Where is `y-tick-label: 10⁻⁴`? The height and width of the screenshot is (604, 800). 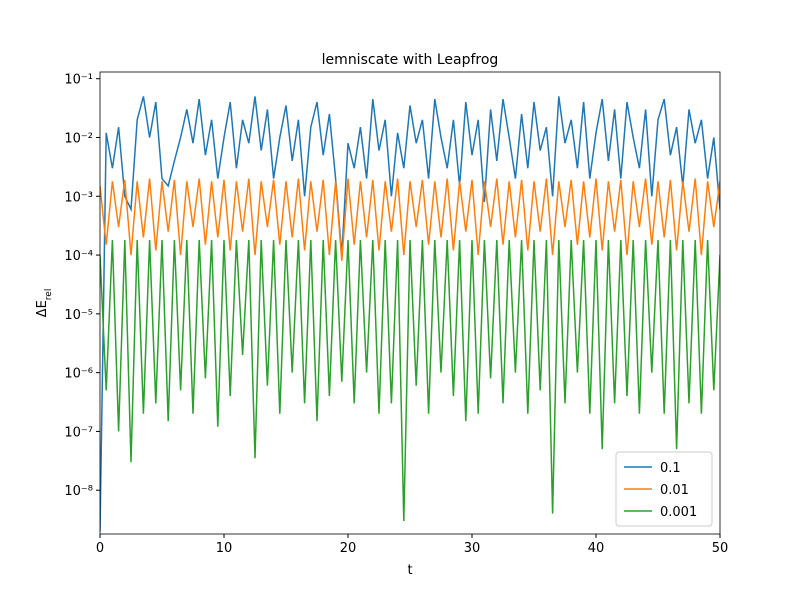
y-tick-label: 10⁻⁴ is located at coordinates (78, 256).